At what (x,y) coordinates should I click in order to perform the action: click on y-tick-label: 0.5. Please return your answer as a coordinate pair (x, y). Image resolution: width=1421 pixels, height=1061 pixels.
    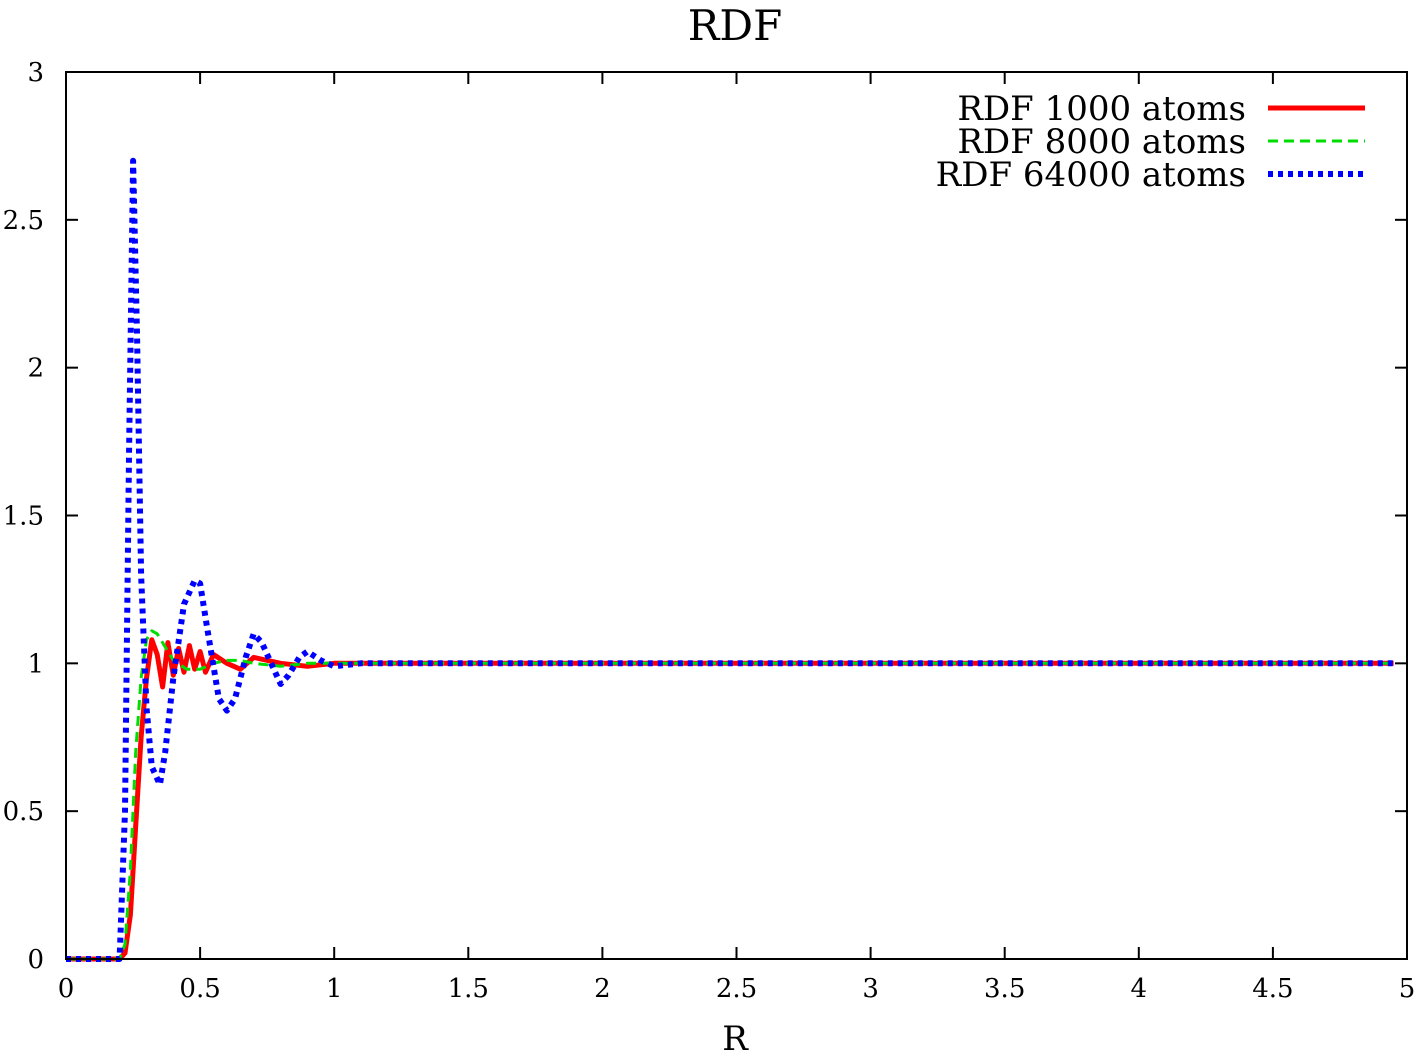
    Looking at the image, I should click on (23, 812).